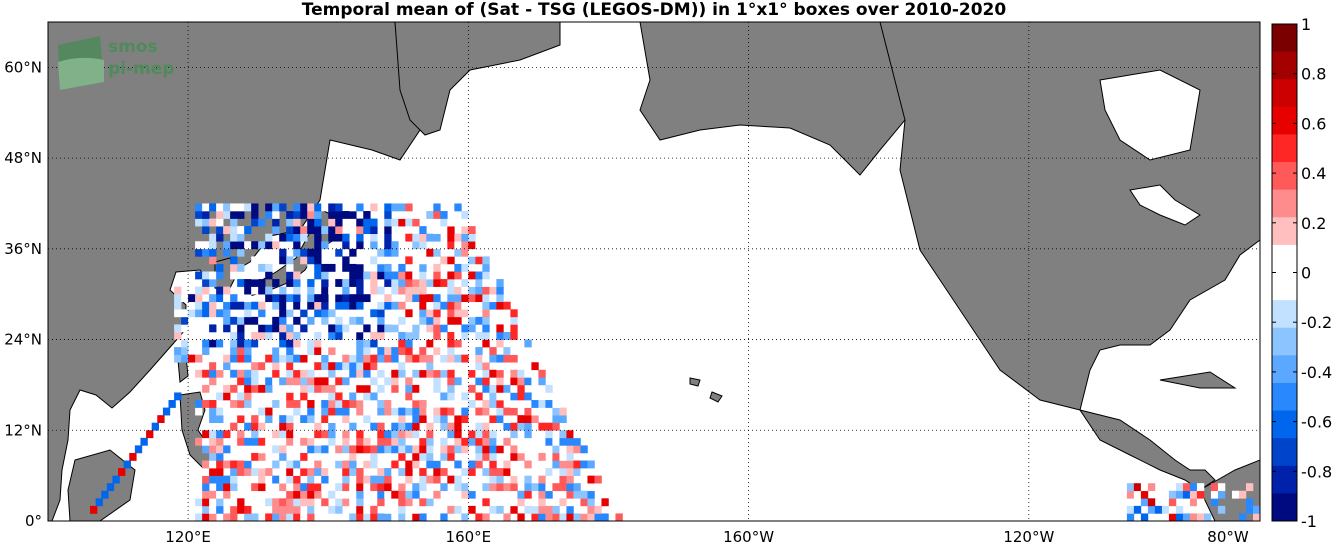 This screenshot has height=544, width=1344. Describe the element at coordinates (748, 536) in the screenshot. I see `lon-tick-label: 160°W` at that location.